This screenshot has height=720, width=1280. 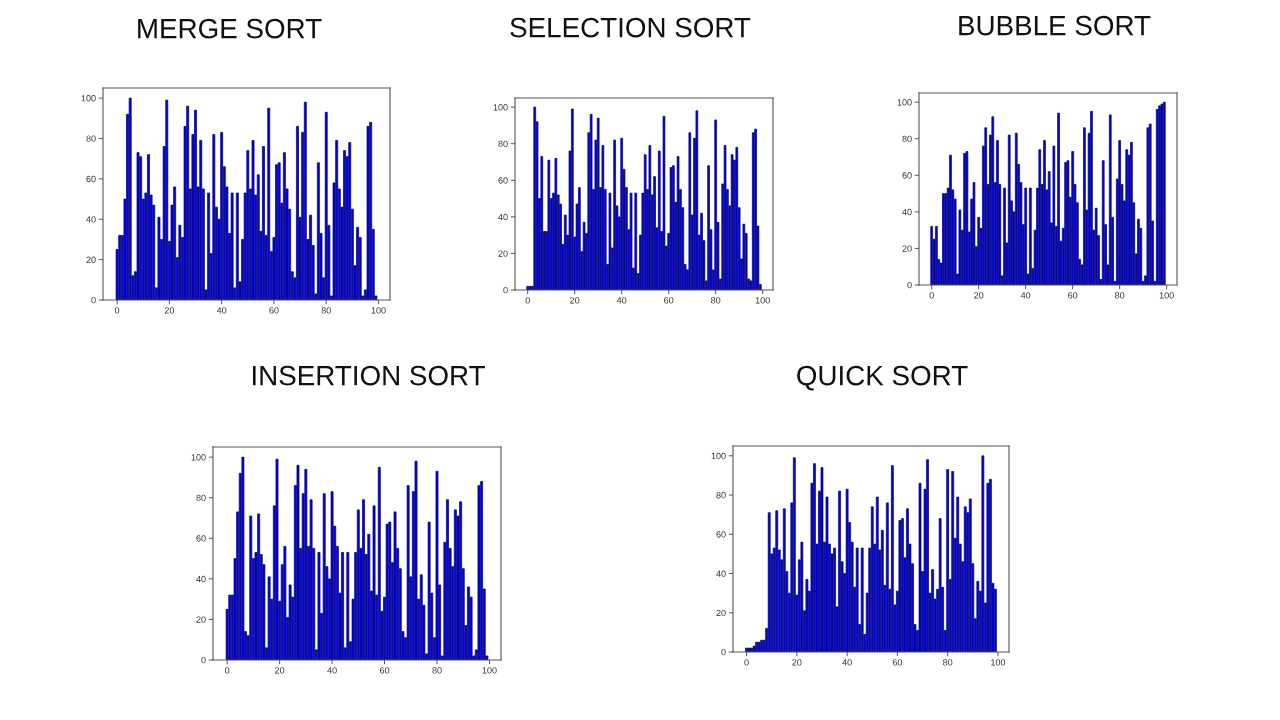 I want to click on chart-title: BUBBLE SORT, so click(x=1055, y=25).